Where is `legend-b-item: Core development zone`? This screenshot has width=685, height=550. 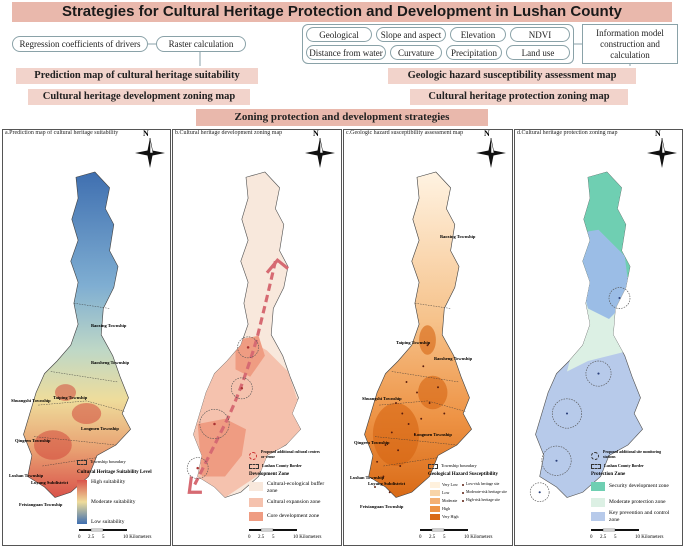 legend-b-item: Core development zone is located at coordinates (293, 516).